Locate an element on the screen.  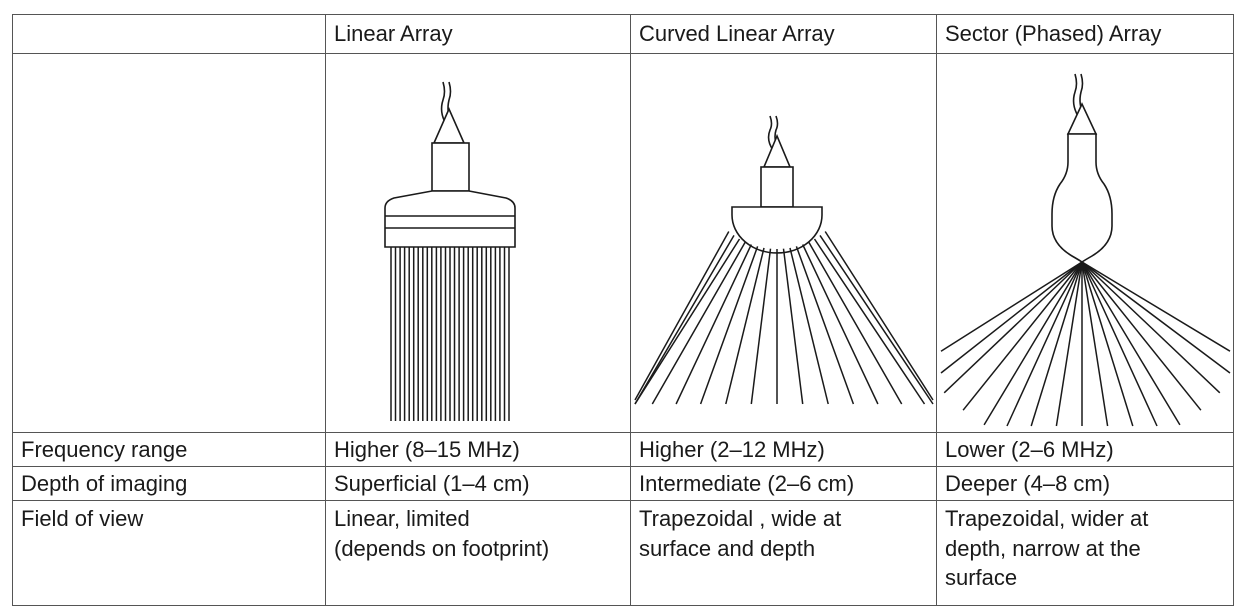
curved-probe-tip is located at coordinates (777, 150).